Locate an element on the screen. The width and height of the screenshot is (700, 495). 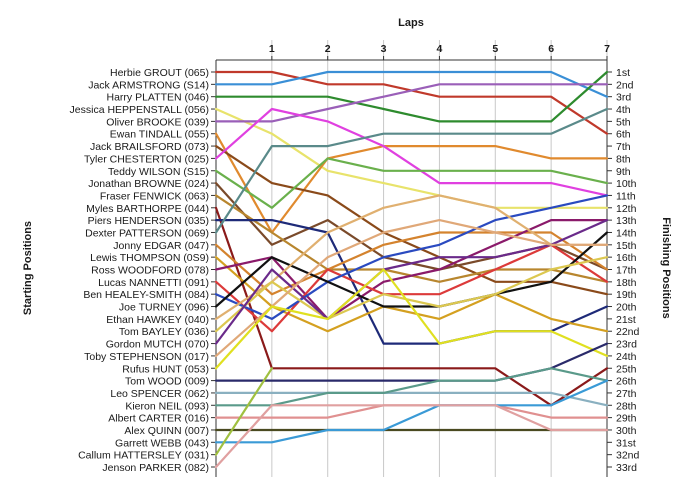
starting-label: Tom BAYLEY (036) is located at coordinates (164, 332).